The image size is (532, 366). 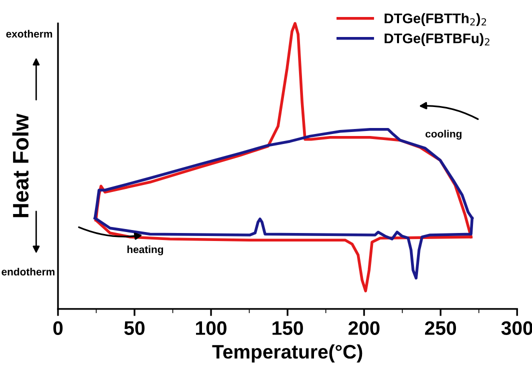 What do you see at coordinates (435, 19) in the screenshot?
I see `legend-label: DTGe(FBTTh$_{2}$)$_{2}$` at bounding box center [435, 19].